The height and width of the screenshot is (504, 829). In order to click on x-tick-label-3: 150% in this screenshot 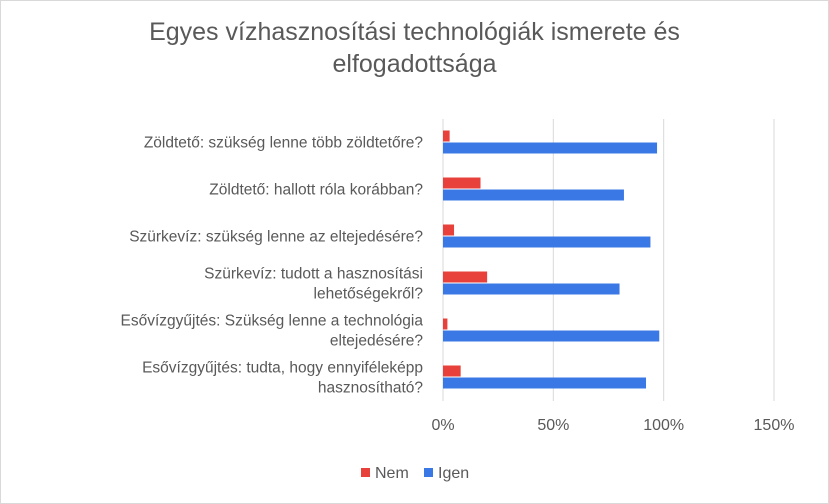, I will do `click(774, 425)`.